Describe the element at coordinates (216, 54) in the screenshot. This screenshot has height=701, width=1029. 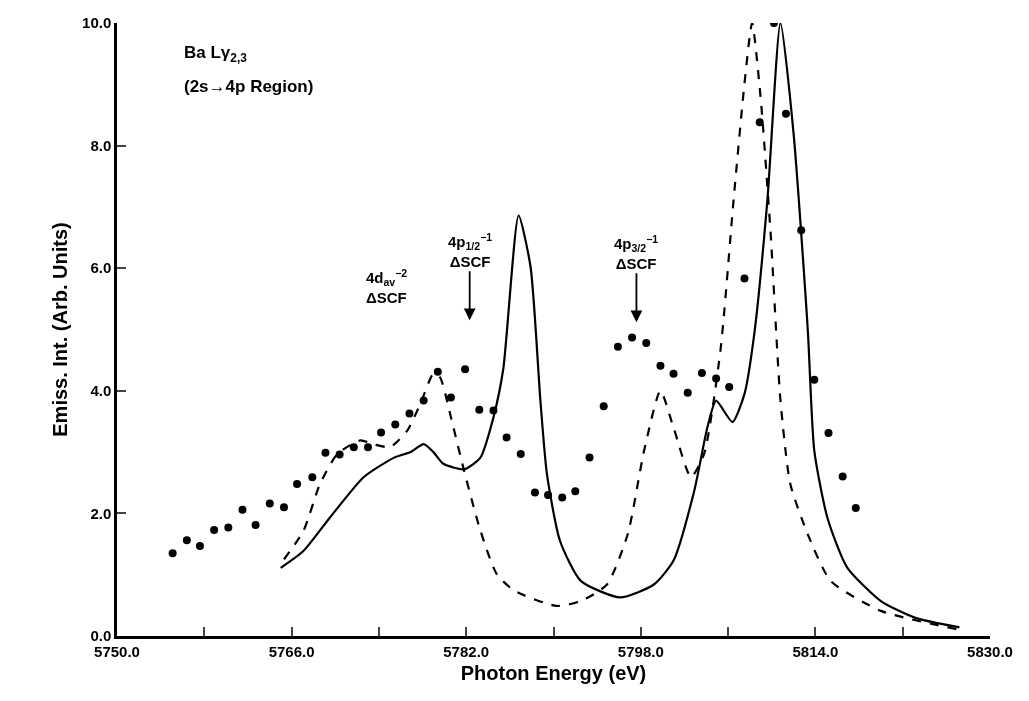
I see `annotation: Ba Lγ$_{2,3}$` at that location.